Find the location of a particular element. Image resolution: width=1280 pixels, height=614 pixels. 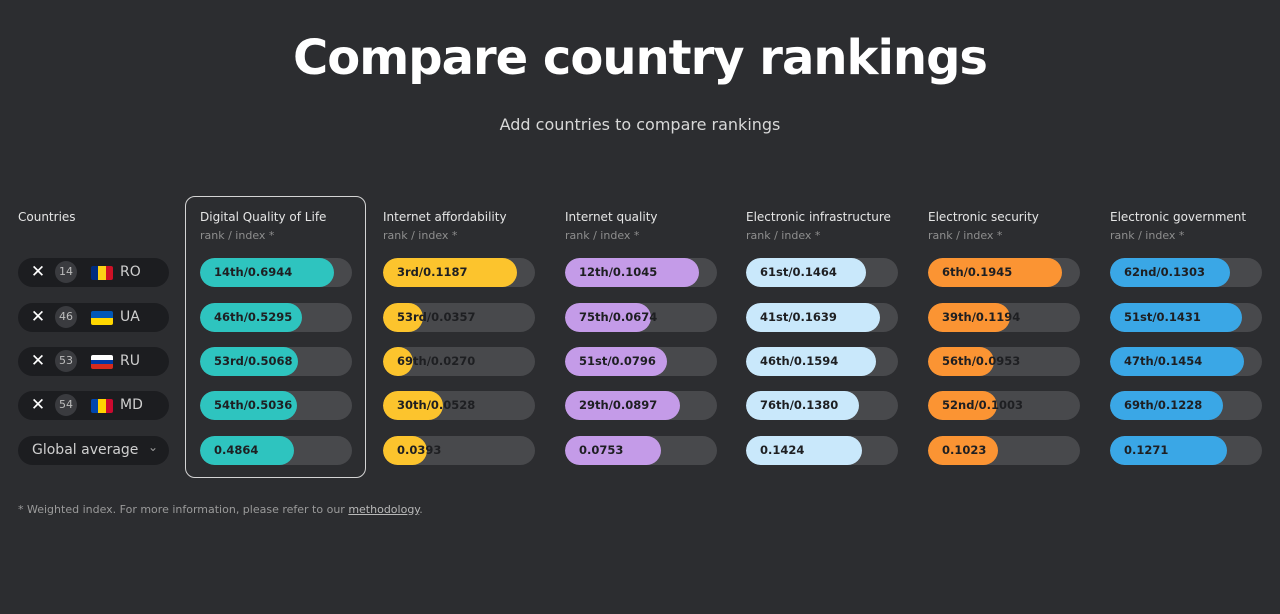

country-rank-badge: 53 is located at coordinates (66, 361).